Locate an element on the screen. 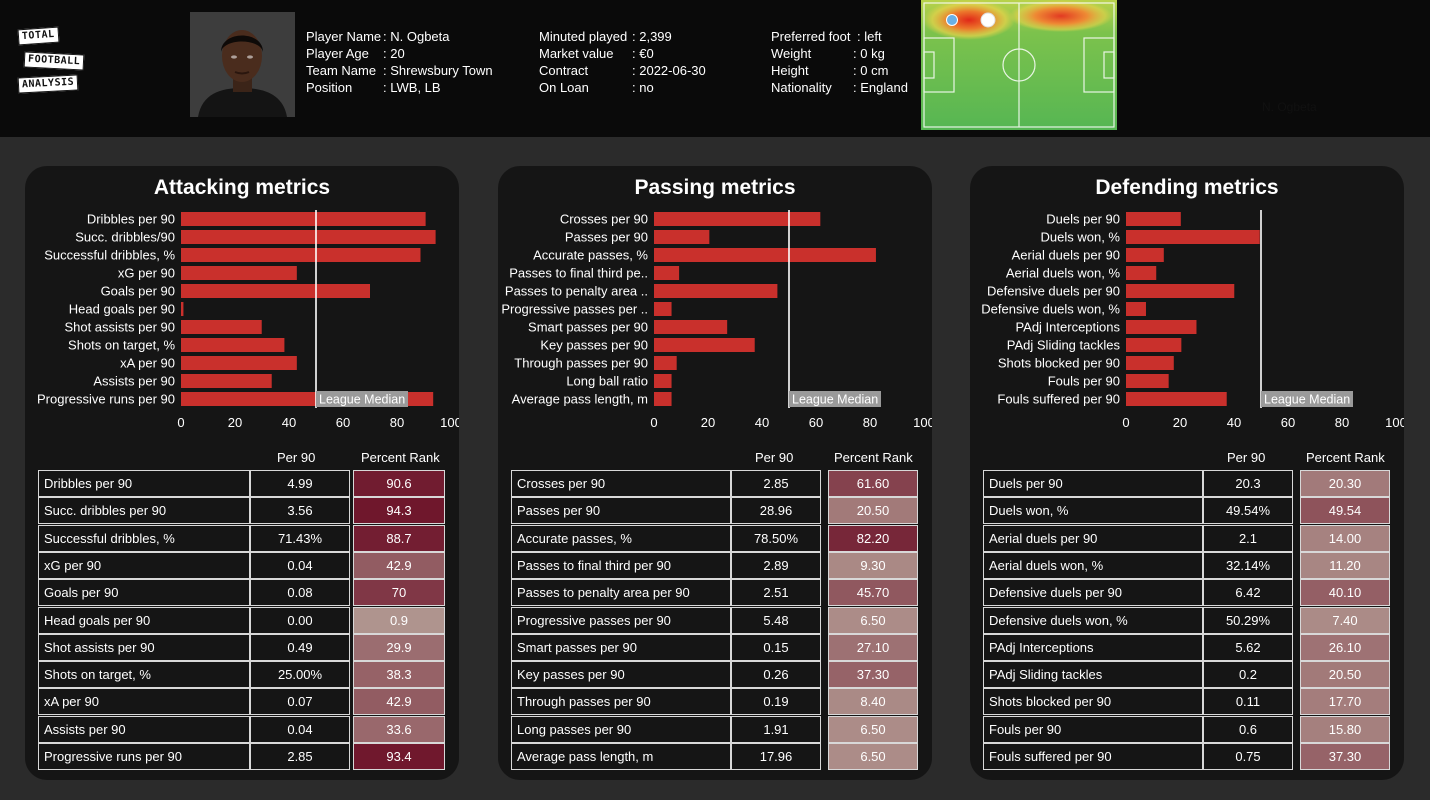 The image size is (1430, 800). player-photo is located at coordinates (242, 64).